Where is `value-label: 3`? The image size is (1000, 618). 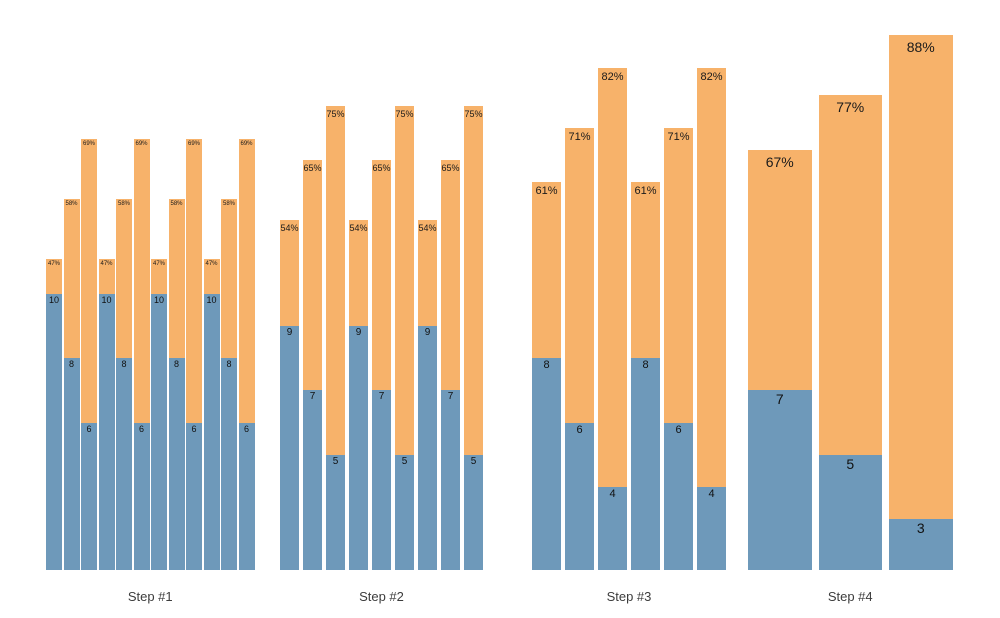
value-label: 3 is located at coordinates (920, 528).